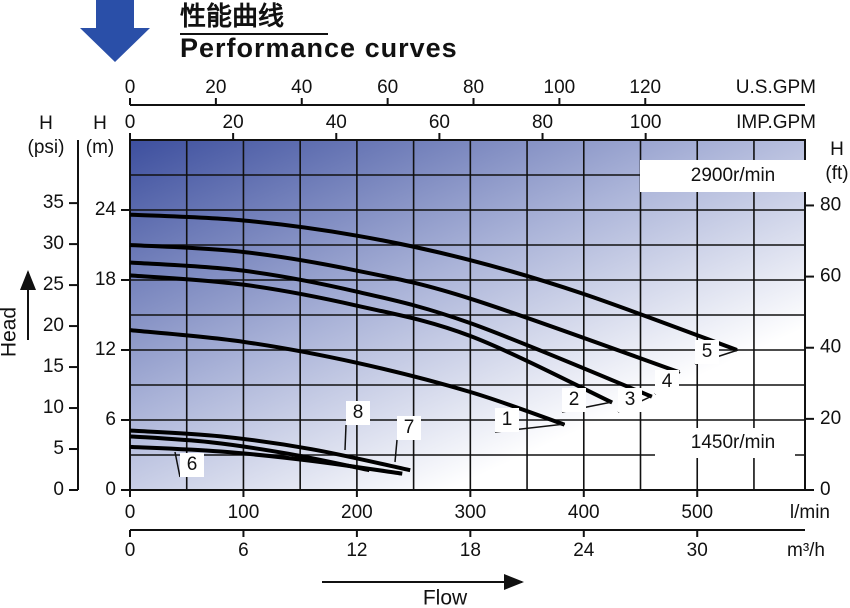 This screenshot has width=850, height=608. I want to click on x-tick-label: 300, so click(470, 512).